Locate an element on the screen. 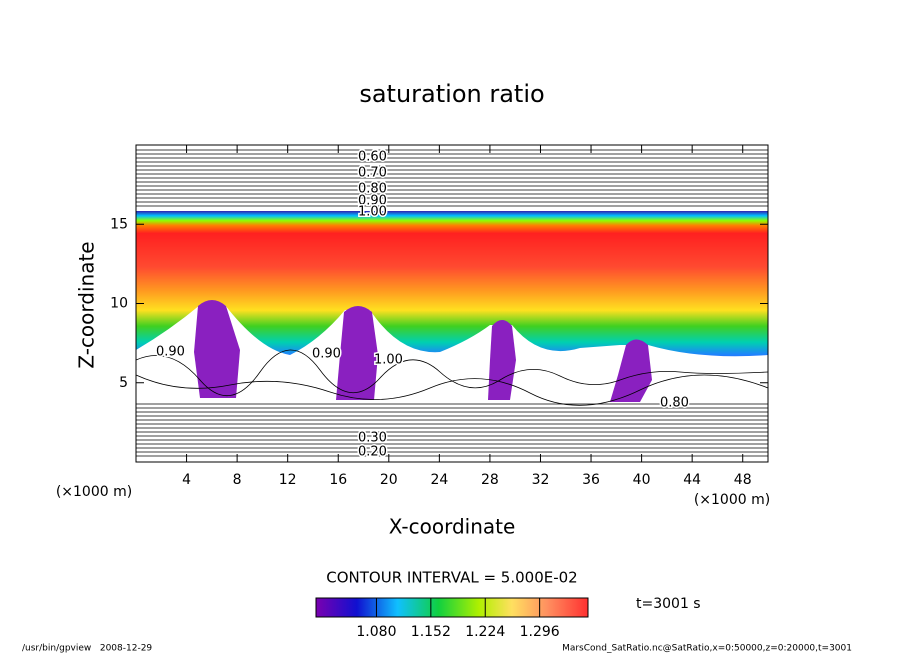 The height and width of the screenshot is (654, 904). x-tick-label: 16 is located at coordinates (338, 480).